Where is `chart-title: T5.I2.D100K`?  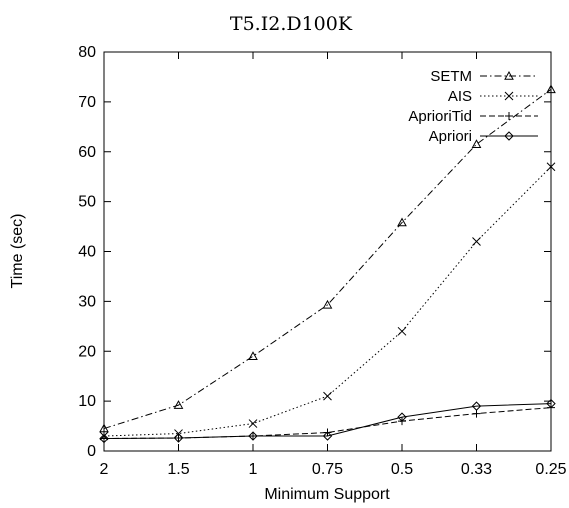
chart-title: T5.I2.D100K is located at coordinates (291, 24).